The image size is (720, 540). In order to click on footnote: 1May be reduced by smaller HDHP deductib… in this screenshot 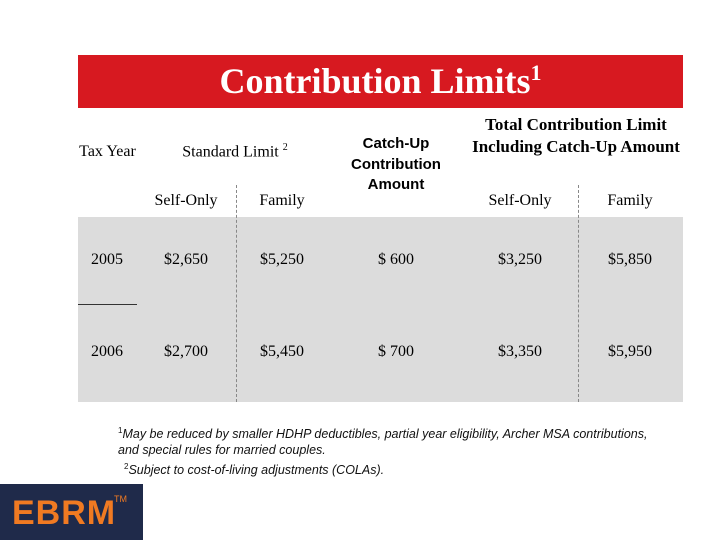, I will do `click(388, 440)`.